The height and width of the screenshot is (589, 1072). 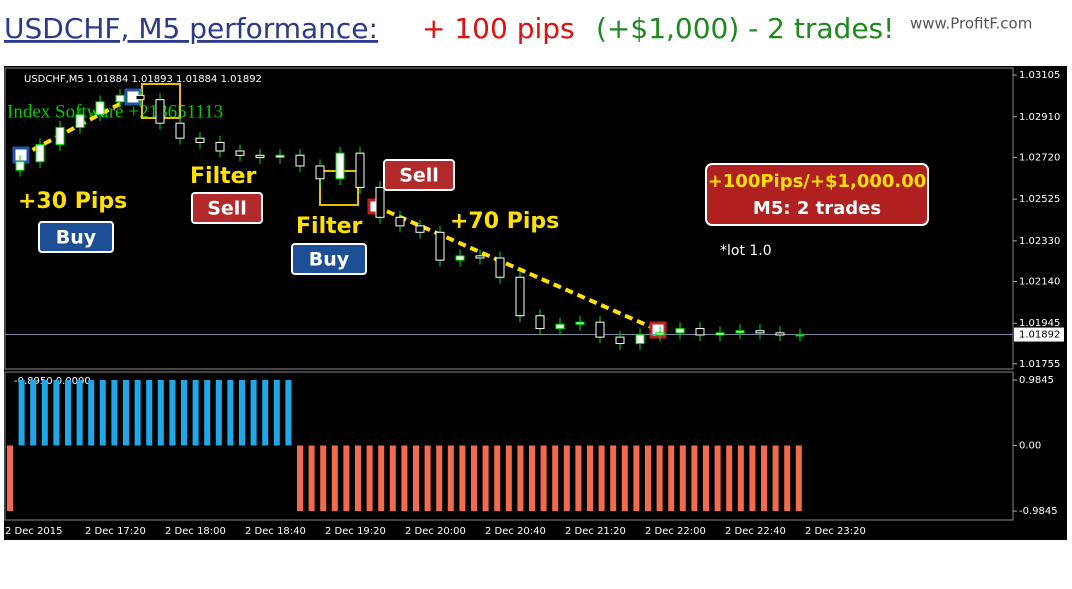 I want to click on y-tick-label: 1.02910, so click(x=1039, y=117).